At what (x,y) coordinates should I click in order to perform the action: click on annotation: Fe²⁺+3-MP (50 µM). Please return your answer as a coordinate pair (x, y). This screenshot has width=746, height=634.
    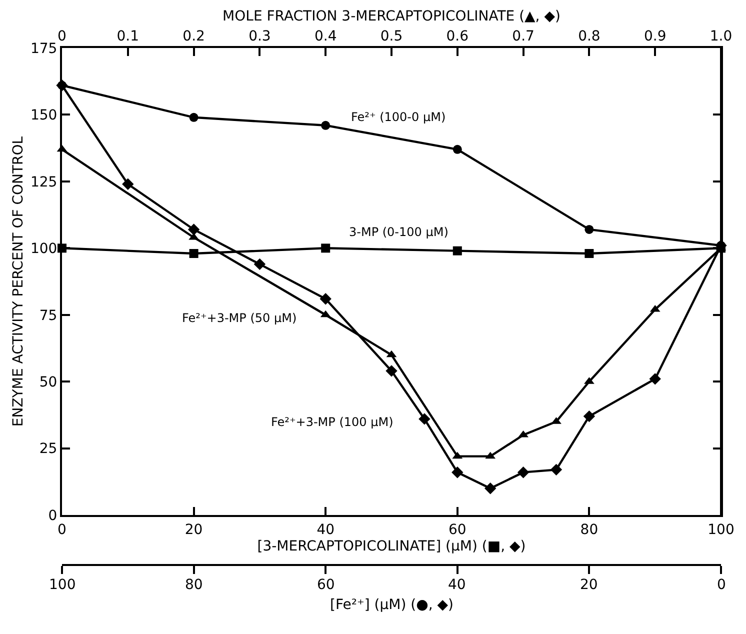
    Looking at the image, I should click on (239, 318).